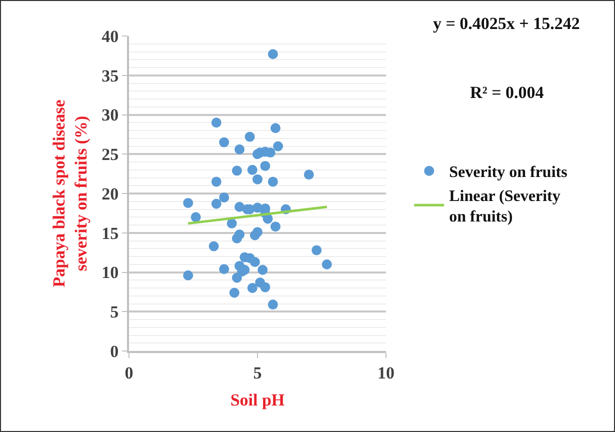 The image size is (615, 432). I want to click on y-tick-label: 25, so click(110, 154).